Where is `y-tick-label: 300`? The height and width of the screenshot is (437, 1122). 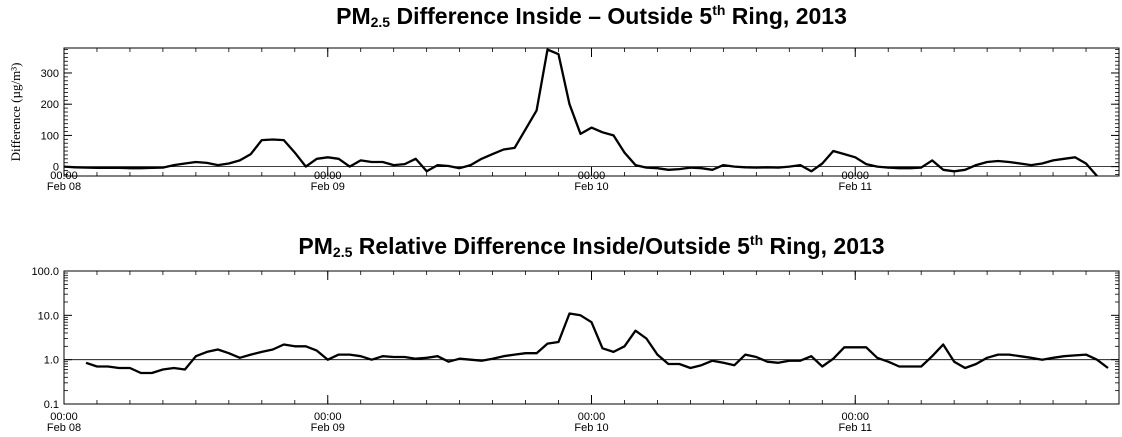
y-tick-label: 300 is located at coordinates (50, 74).